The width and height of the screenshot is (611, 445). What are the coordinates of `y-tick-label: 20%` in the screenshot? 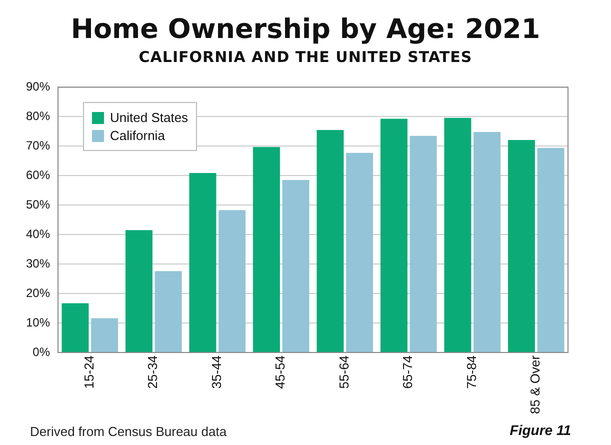 It's located at (38, 293).